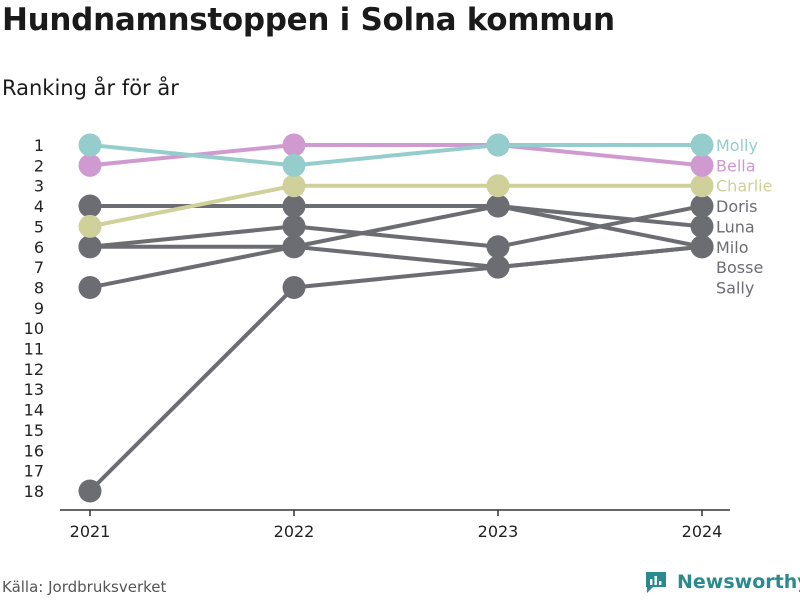 The height and width of the screenshot is (600, 800). Describe the element at coordinates (39, 186) in the screenshot. I see `y-tick-label: 3` at that location.